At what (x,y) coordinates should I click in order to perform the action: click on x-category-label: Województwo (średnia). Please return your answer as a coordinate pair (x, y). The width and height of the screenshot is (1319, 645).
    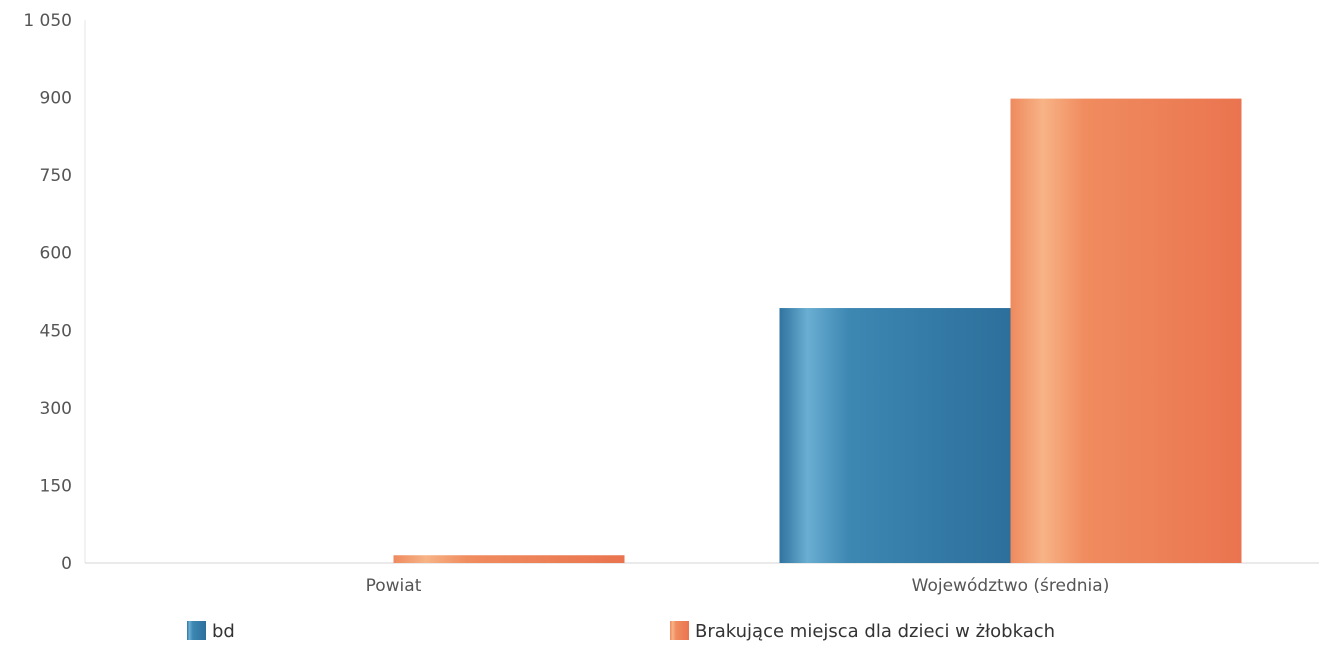
    Looking at the image, I should click on (1011, 586).